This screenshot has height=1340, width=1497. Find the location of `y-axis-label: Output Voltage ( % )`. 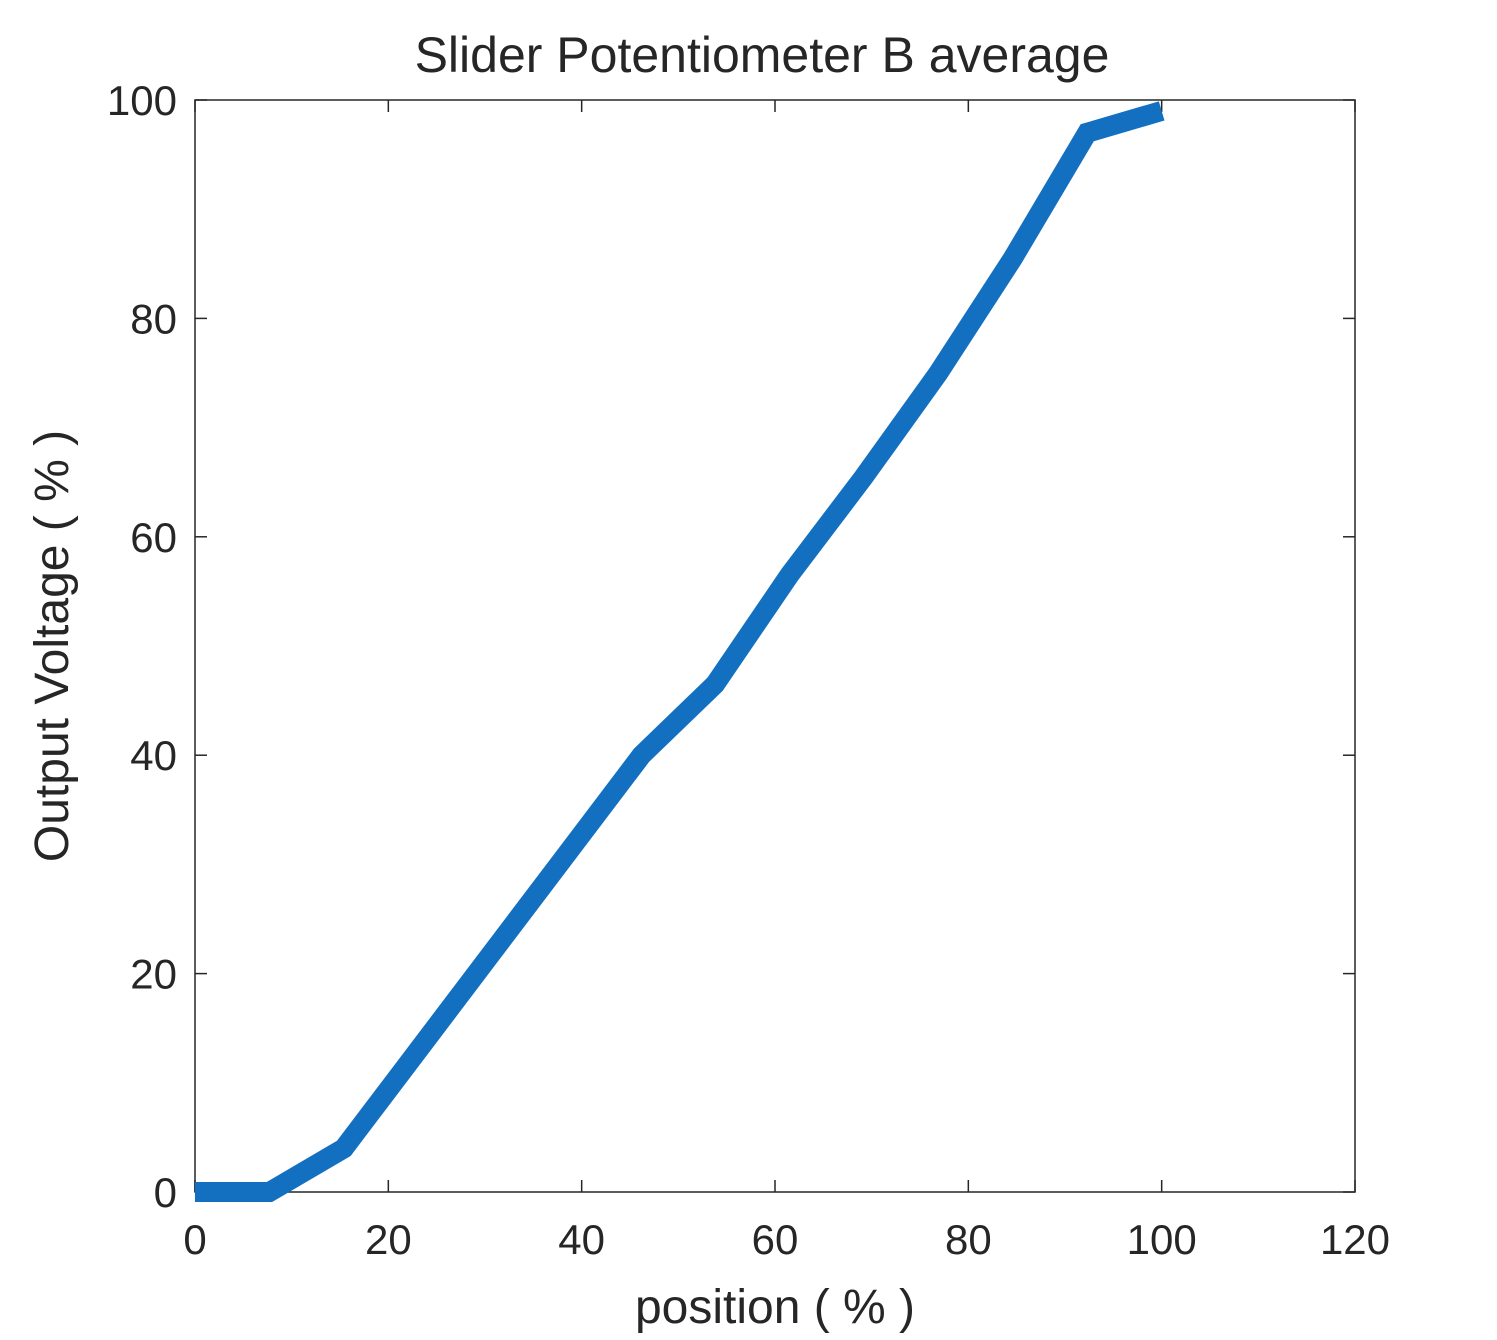

y-axis-label: Output Voltage ( % ) is located at coordinates (52, 646).